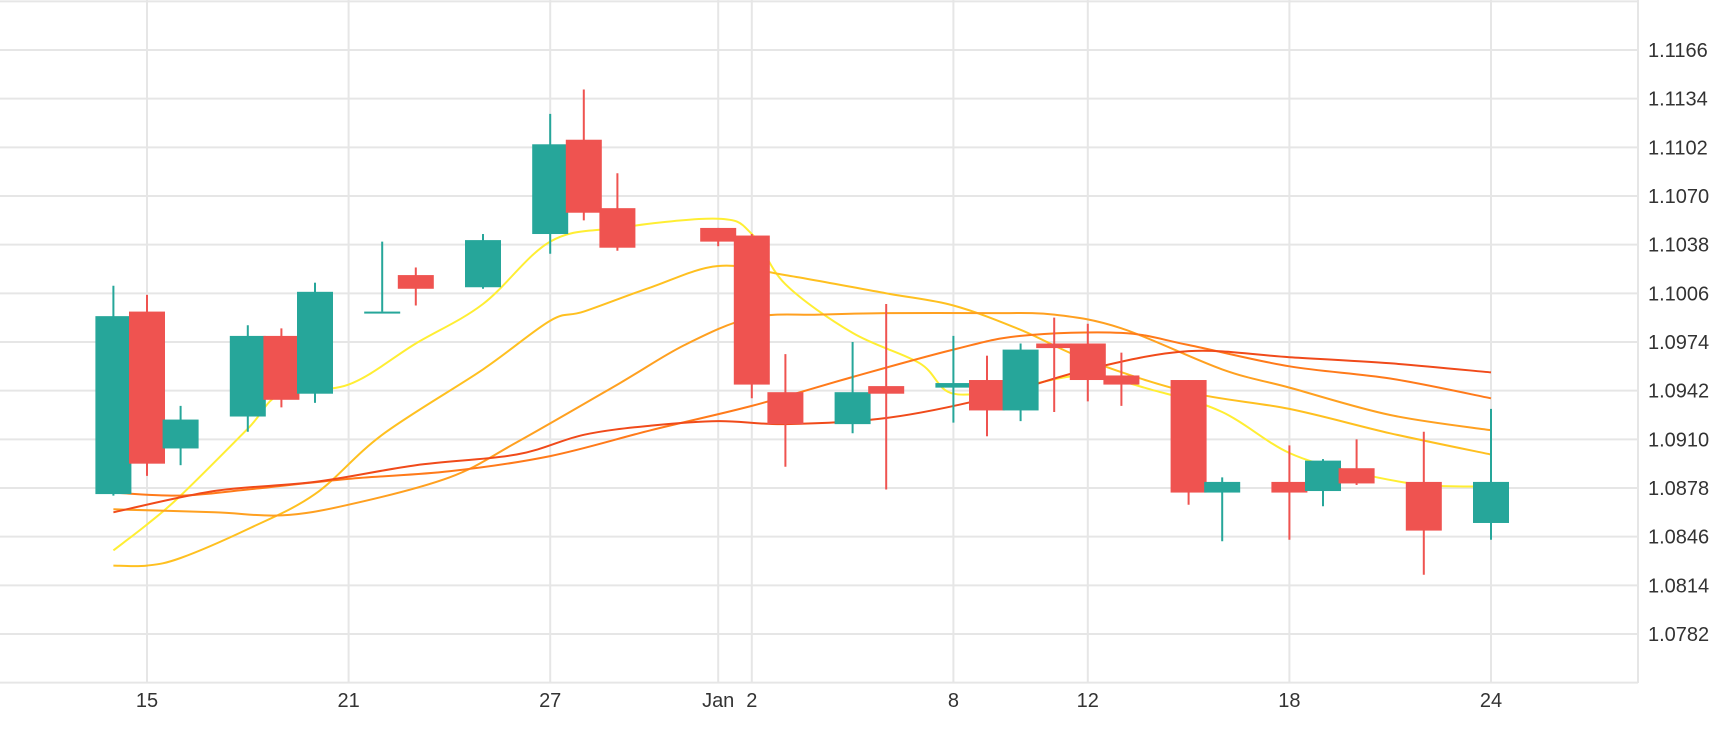 The height and width of the screenshot is (730, 1730). I want to click on x-tick-label: Jan, so click(718, 701).